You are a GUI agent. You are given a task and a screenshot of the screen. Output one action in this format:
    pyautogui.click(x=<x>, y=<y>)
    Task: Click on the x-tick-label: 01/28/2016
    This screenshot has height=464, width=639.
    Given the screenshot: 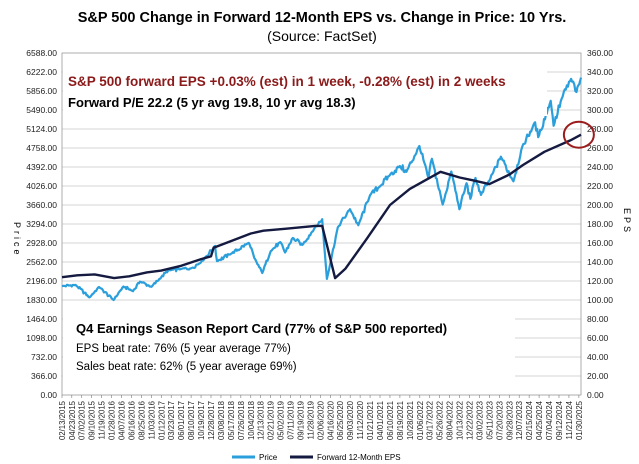 What is the action you would take?
    pyautogui.click(x=112, y=420)
    